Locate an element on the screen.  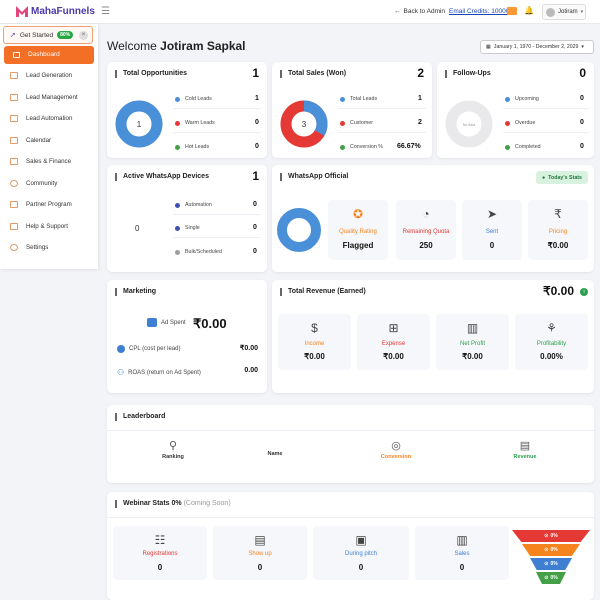
legend-single: Single is located at coordinates (187, 228).